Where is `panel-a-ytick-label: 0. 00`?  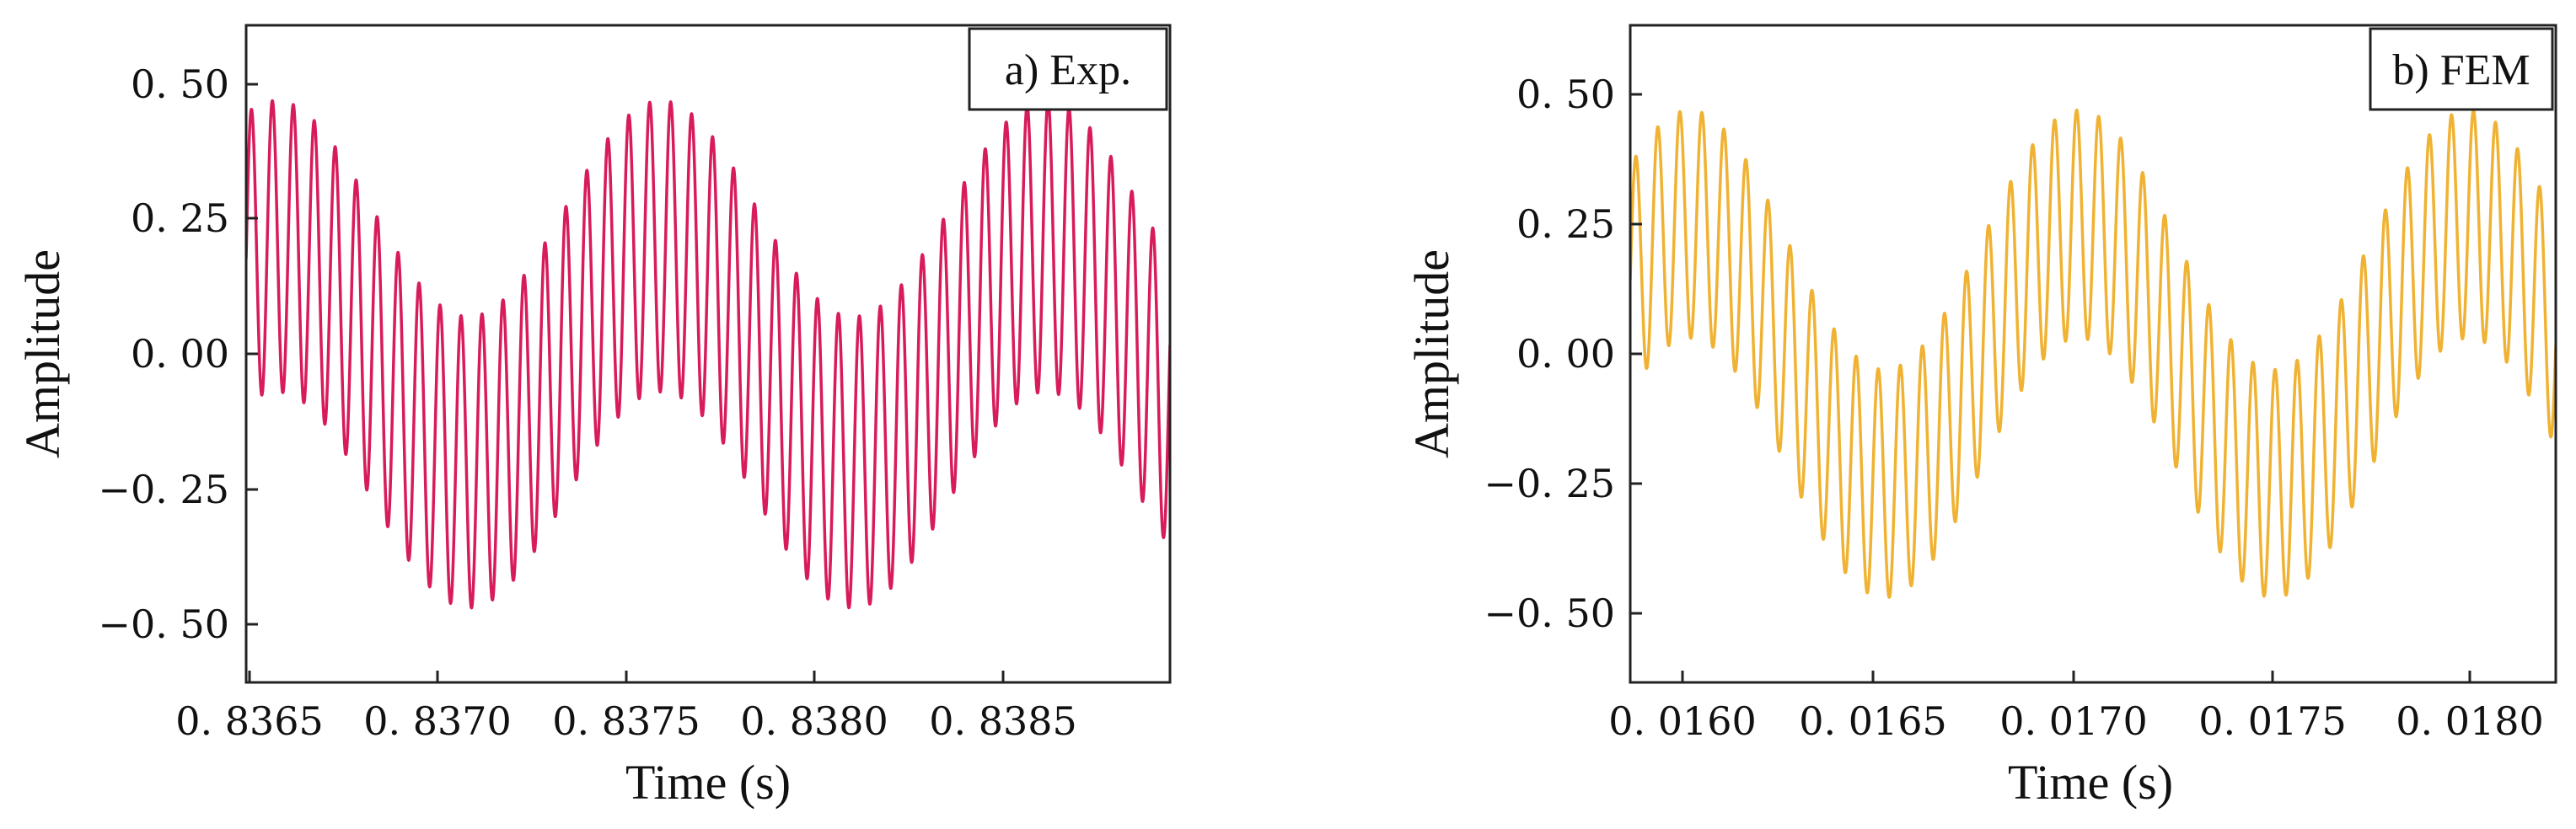
panel-a-ytick-label: 0. 00 is located at coordinates (180, 354).